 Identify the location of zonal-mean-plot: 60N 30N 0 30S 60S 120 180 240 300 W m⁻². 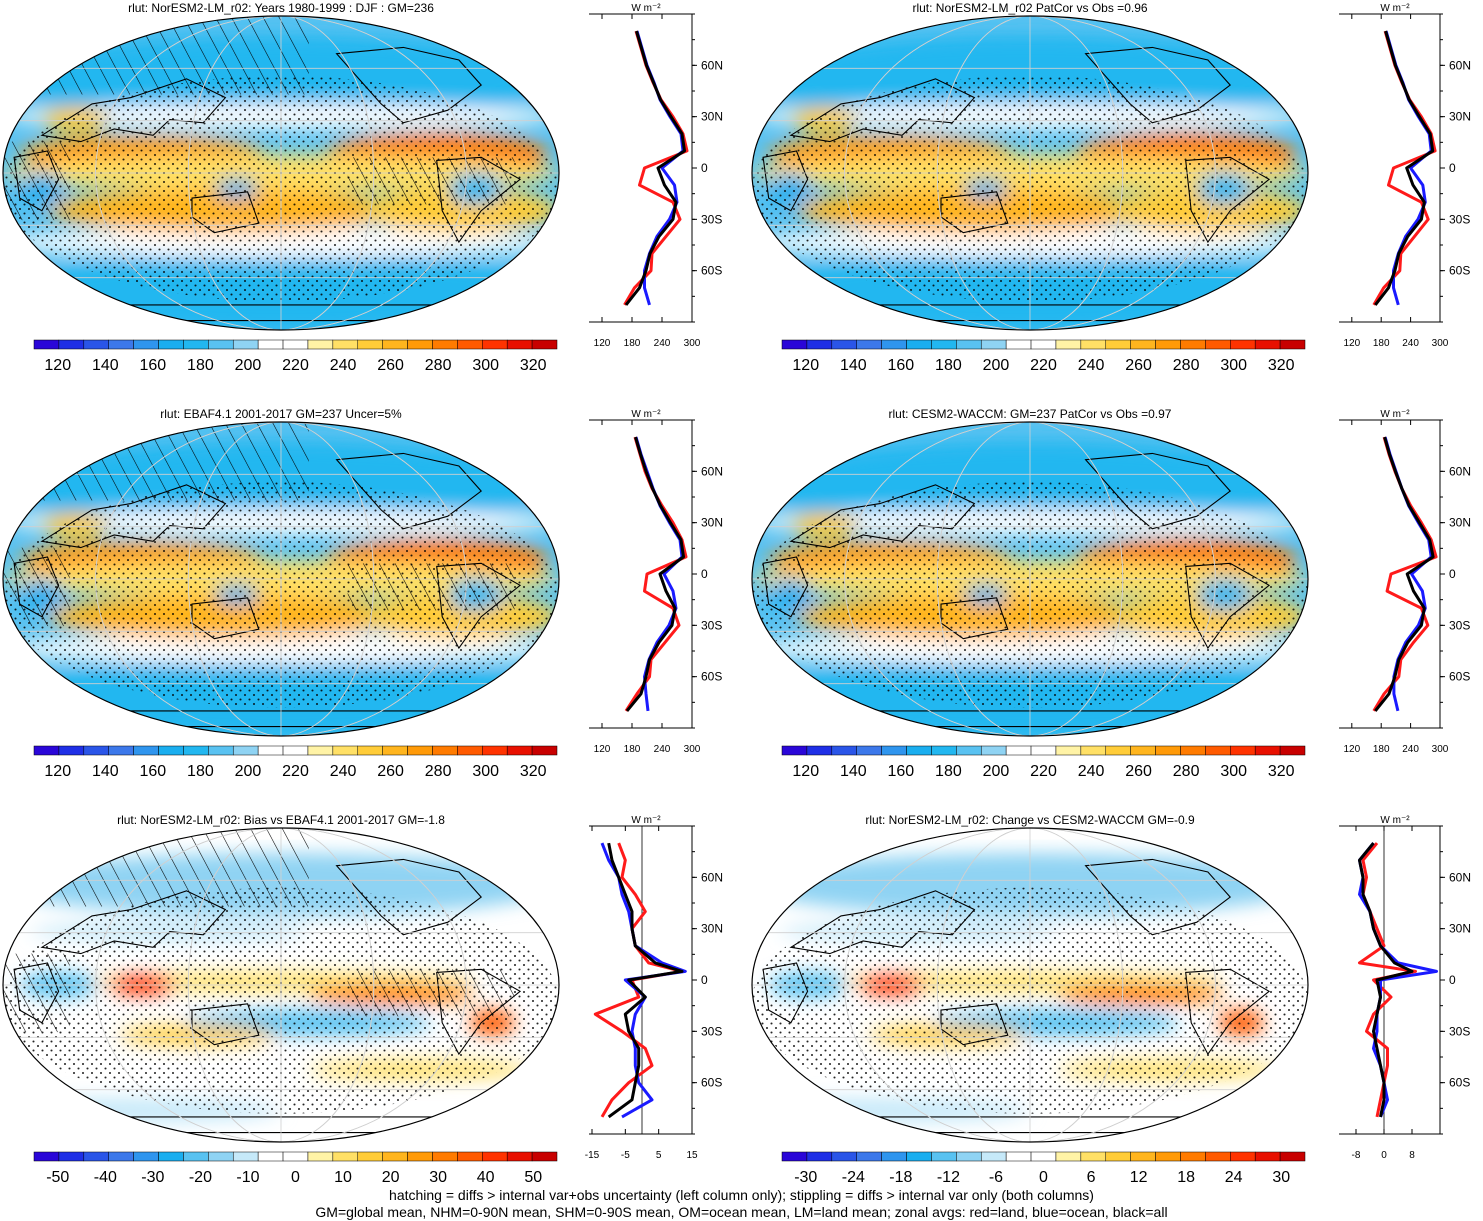
(1405, 582).